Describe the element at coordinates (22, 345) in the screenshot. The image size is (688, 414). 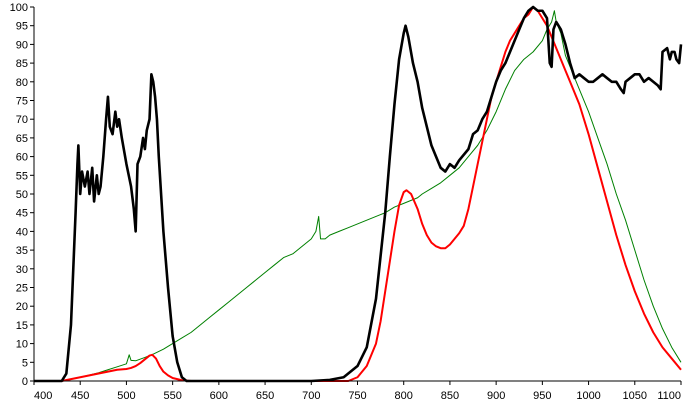
I see `y-tick-label: 10` at that location.